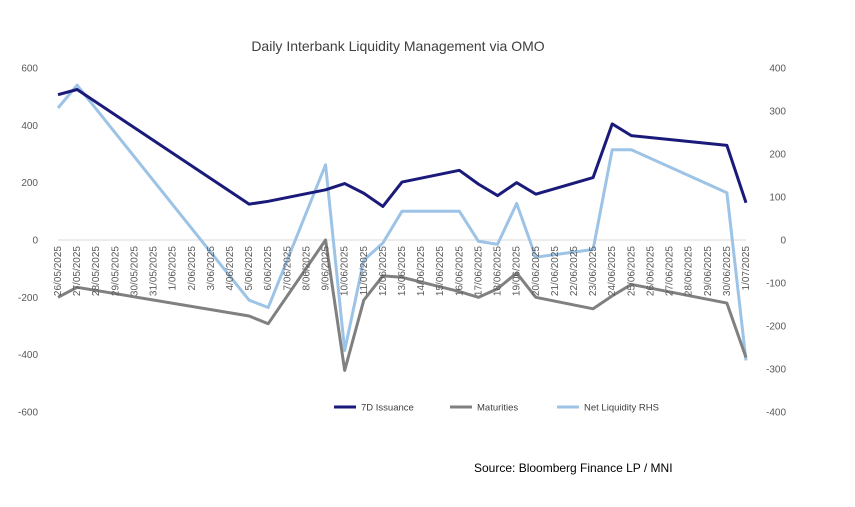 This screenshot has height=507, width=855. I want to click on y-right-tick-label: 400, so click(777, 69).